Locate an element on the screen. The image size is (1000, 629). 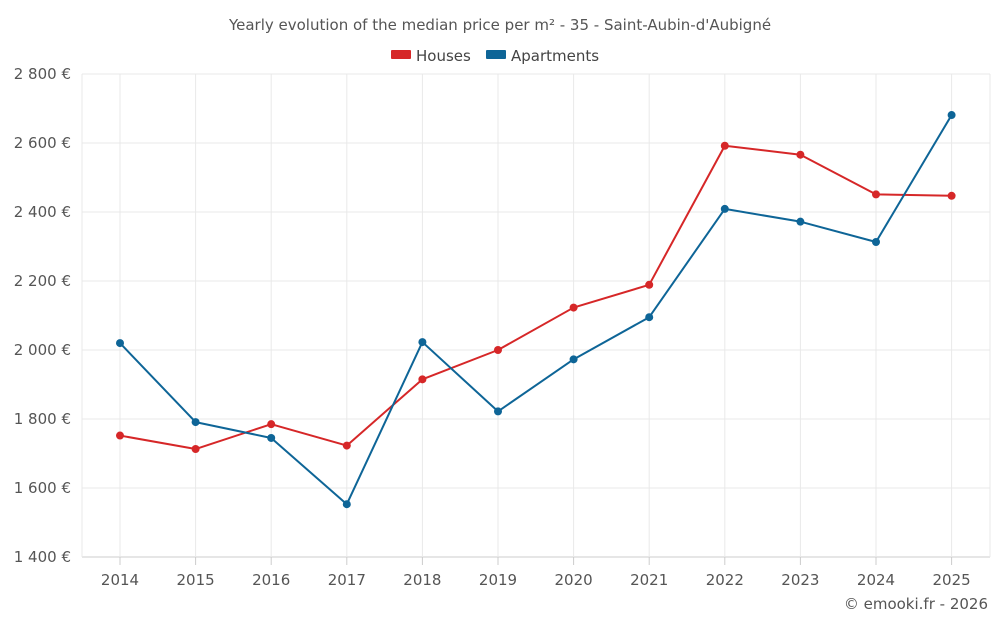
y-tick-label: 1 600 € is located at coordinates (42, 488).